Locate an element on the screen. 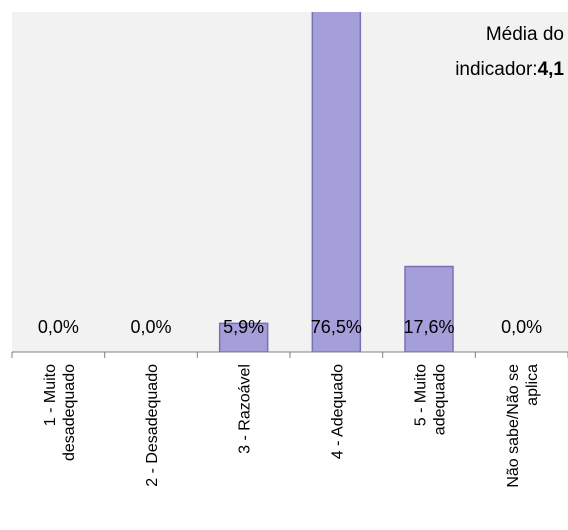  annotation: indicador: is located at coordinates (496, 69).